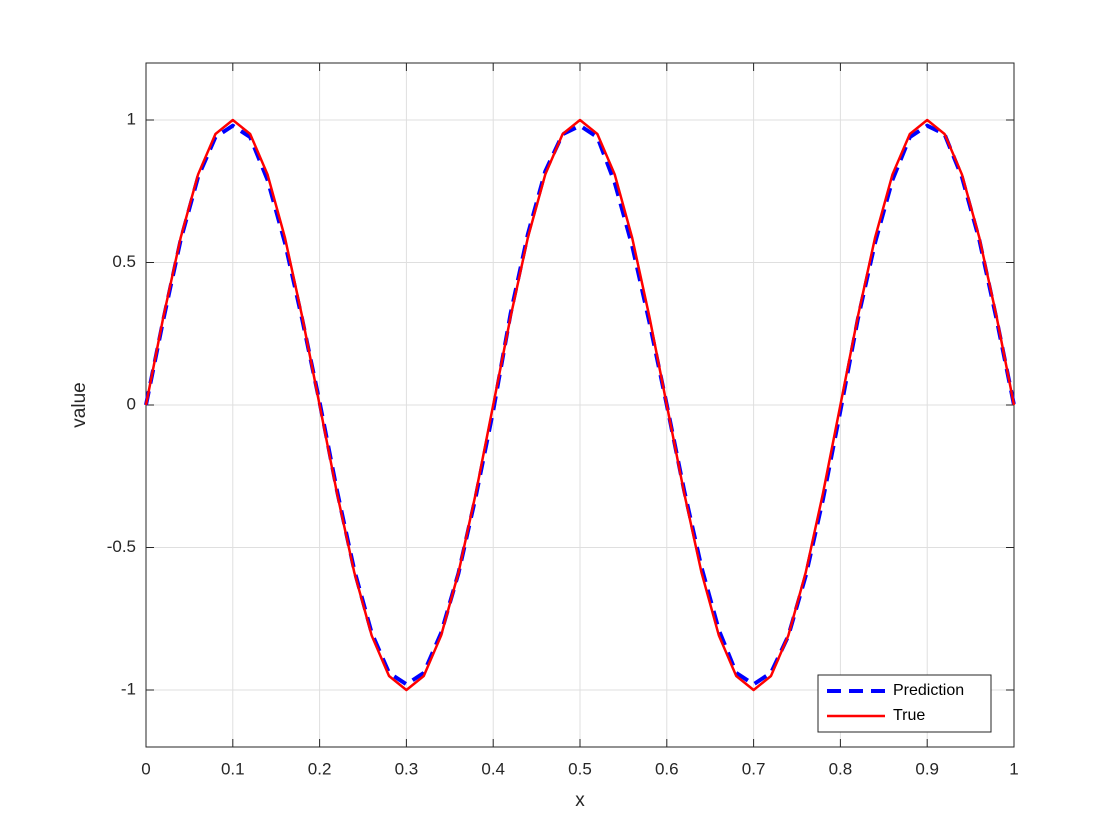  I want to click on x-tick-label: 0.4, so click(493, 768).